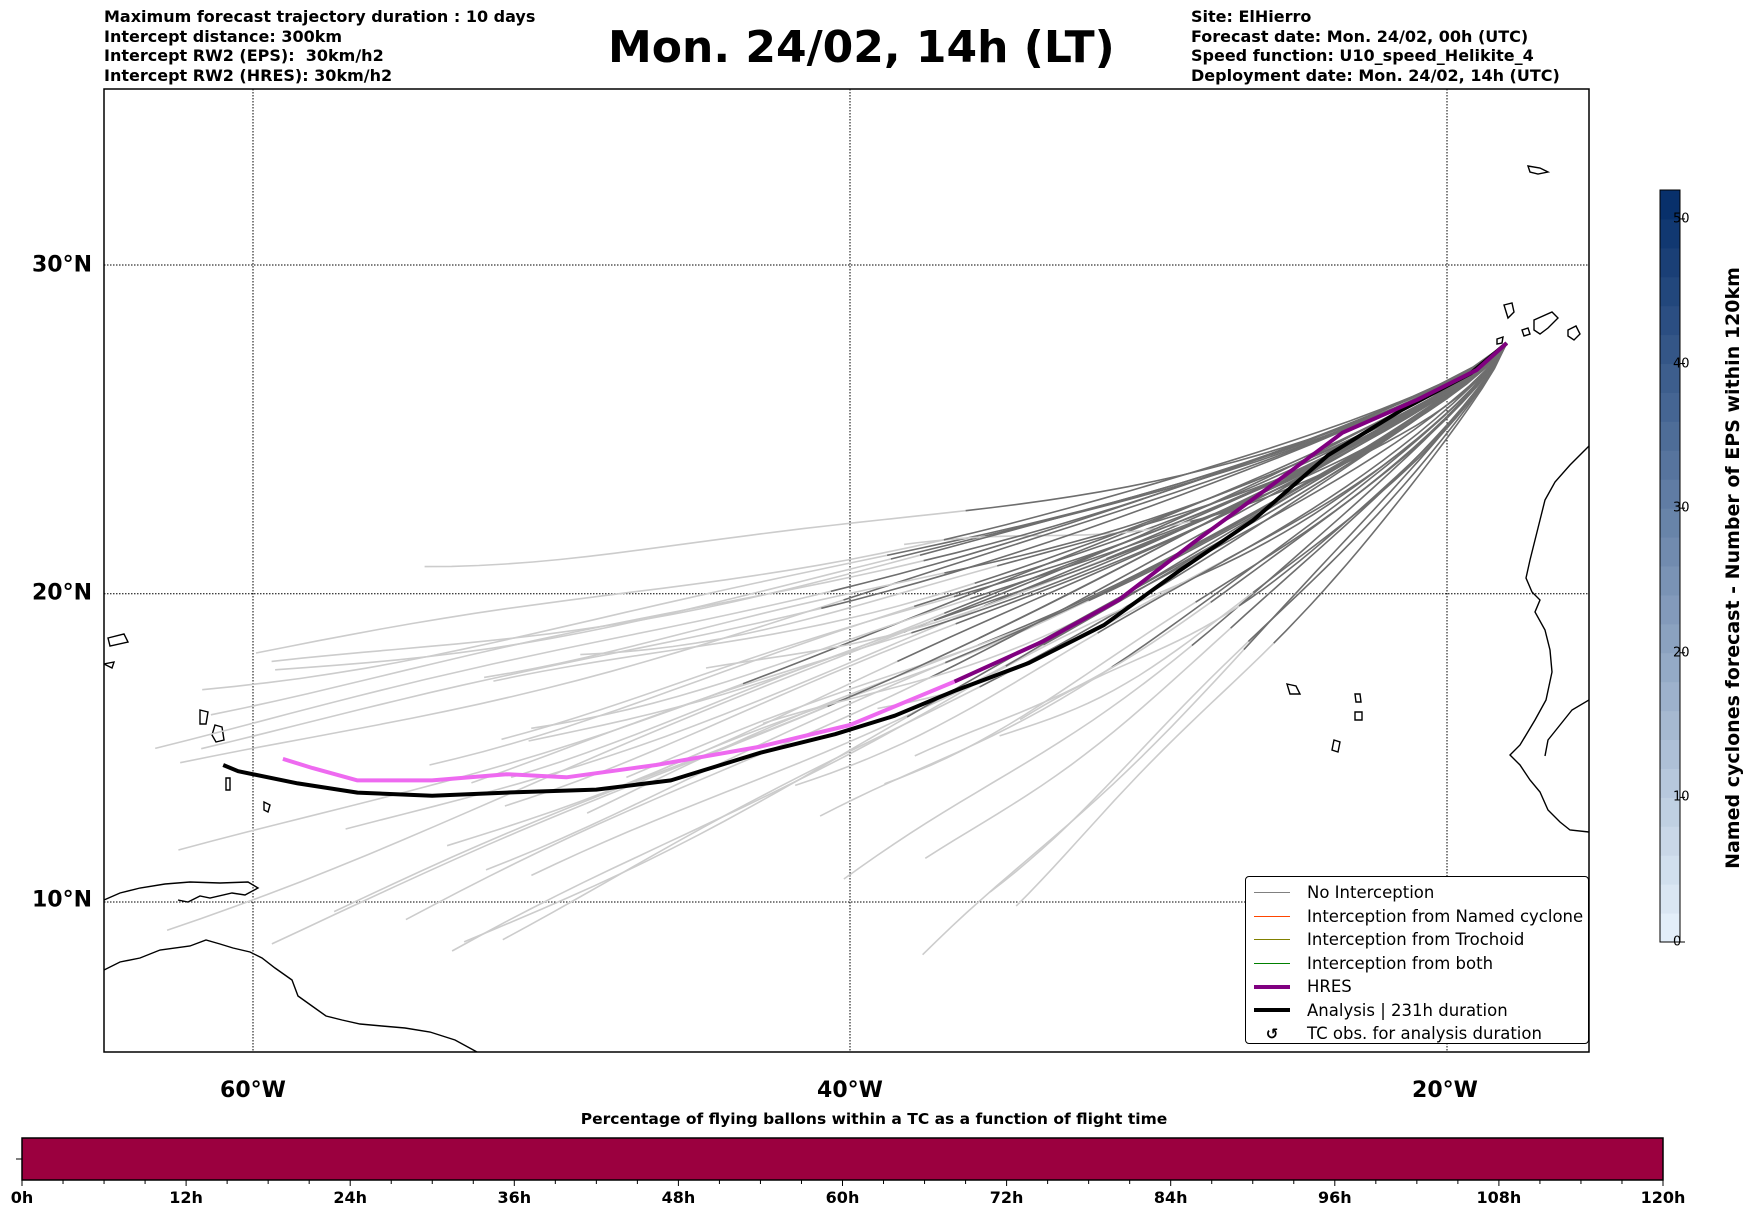 The height and width of the screenshot is (1213, 1748). I want to click on lon-label-20w: 20°W, so click(1445, 1090).